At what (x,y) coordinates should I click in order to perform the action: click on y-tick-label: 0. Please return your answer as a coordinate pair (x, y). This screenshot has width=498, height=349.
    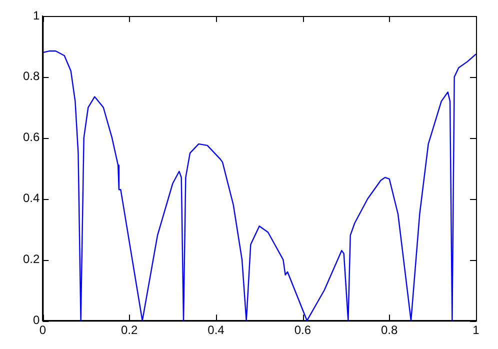
    Looking at the image, I should click on (36, 319).